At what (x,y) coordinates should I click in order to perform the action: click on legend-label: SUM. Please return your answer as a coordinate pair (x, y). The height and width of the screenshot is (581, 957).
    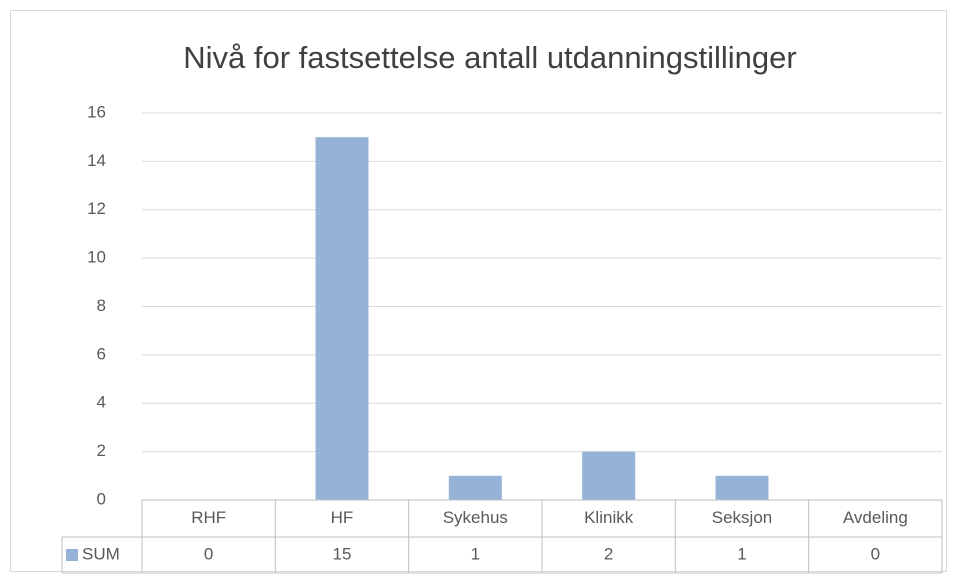
    Looking at the image, I should click on (101, 553).